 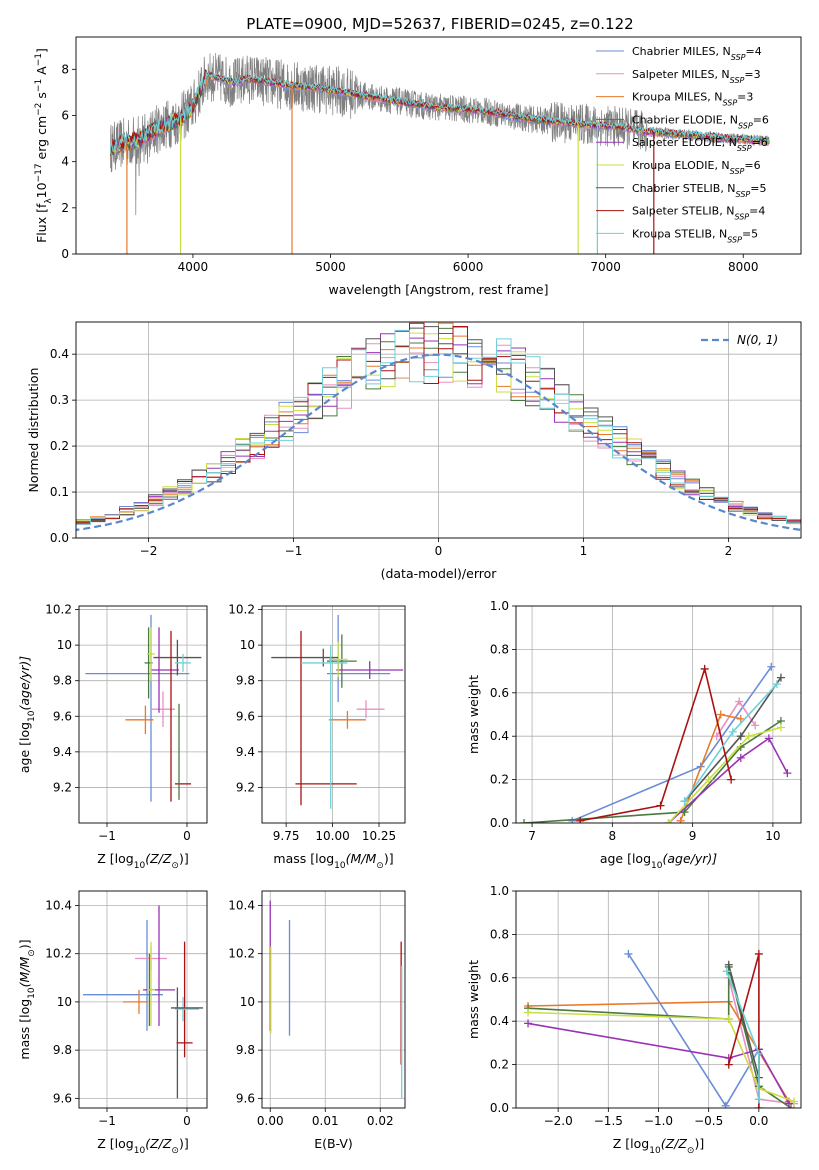 What do you see at coordinates (333, 1143) in the screenshot?
I see `mass-vs-ebv-xlabel: E(B-V)` at bounding box center [333, 1143].